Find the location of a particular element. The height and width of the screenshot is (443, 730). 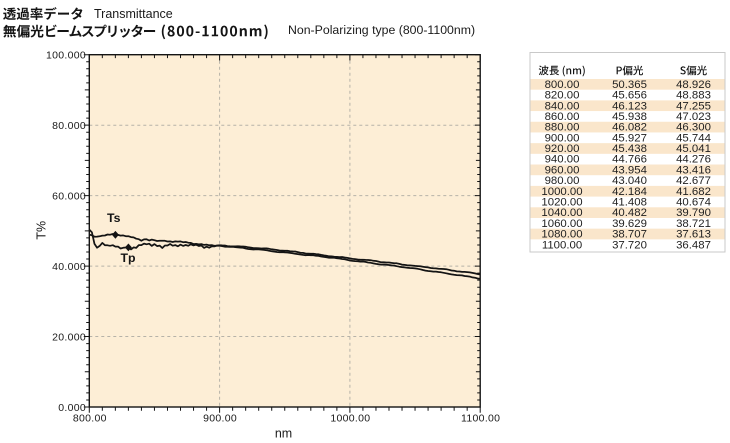

svg-text: 860.00 is located at coordinates (562, 117).